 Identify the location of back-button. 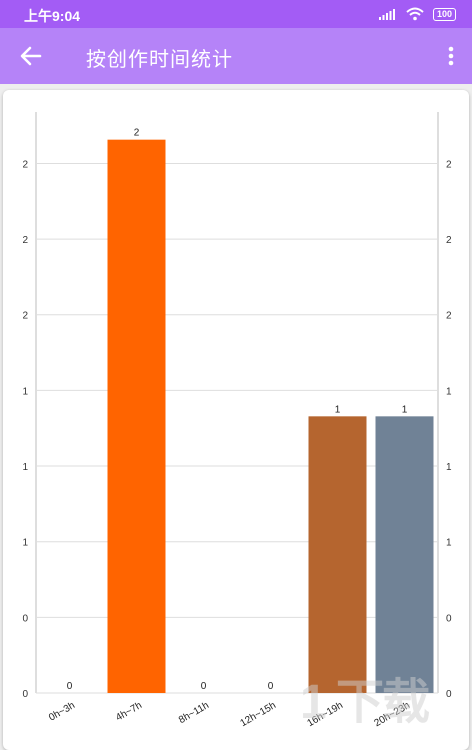
(31, 56).